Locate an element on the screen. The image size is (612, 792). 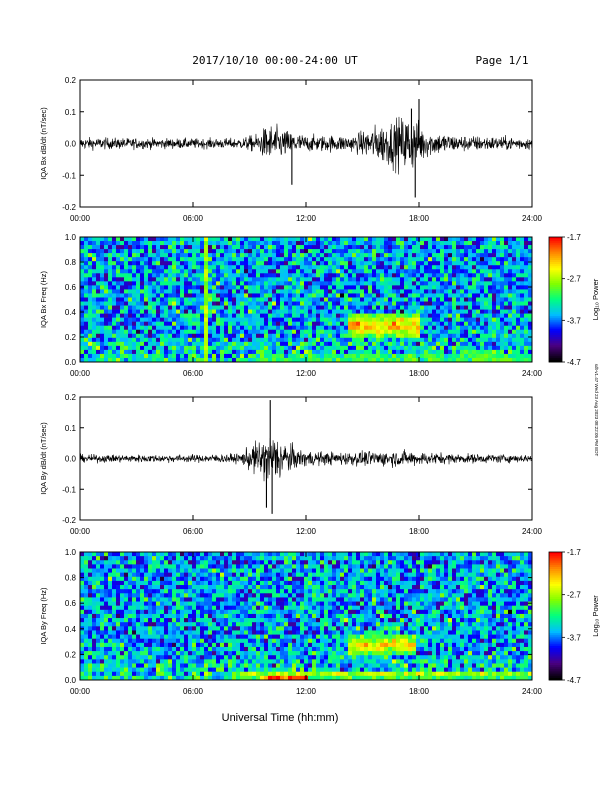
series-line is located at coordinates (306, 145).